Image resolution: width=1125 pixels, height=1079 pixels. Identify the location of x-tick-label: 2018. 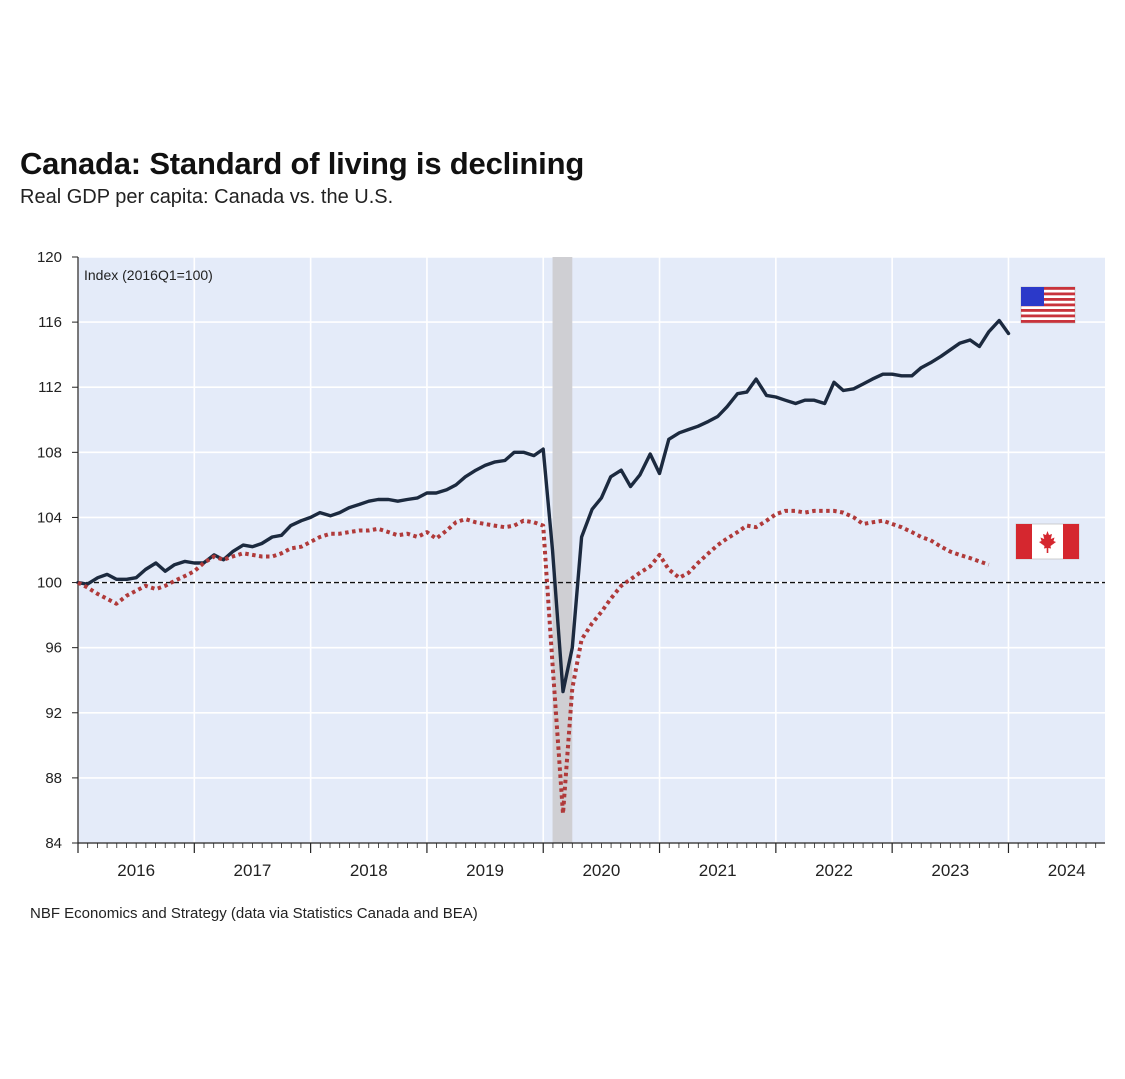
(369, 870).